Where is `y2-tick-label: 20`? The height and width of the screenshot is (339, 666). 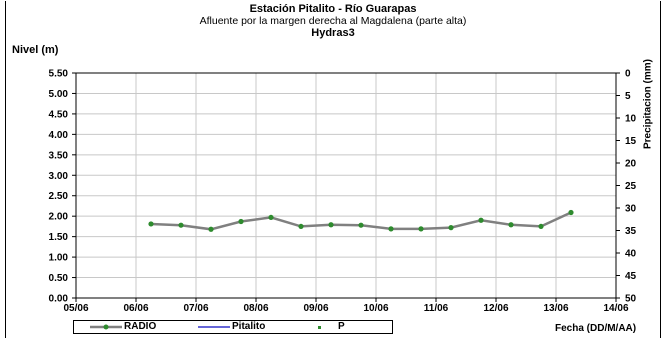 y2-tick-label: 20 is located at coordinates (631, 164).